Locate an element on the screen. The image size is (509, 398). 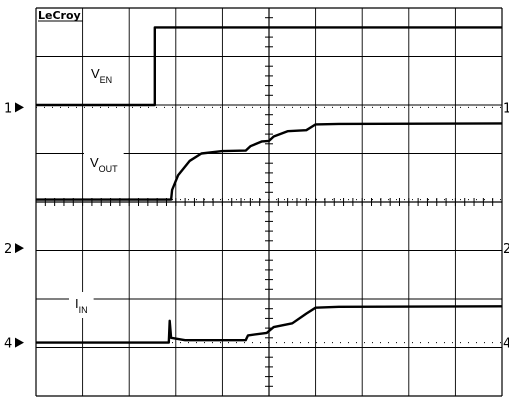
channel-marker-label-left: 2 is located at coordinates (8, 249).